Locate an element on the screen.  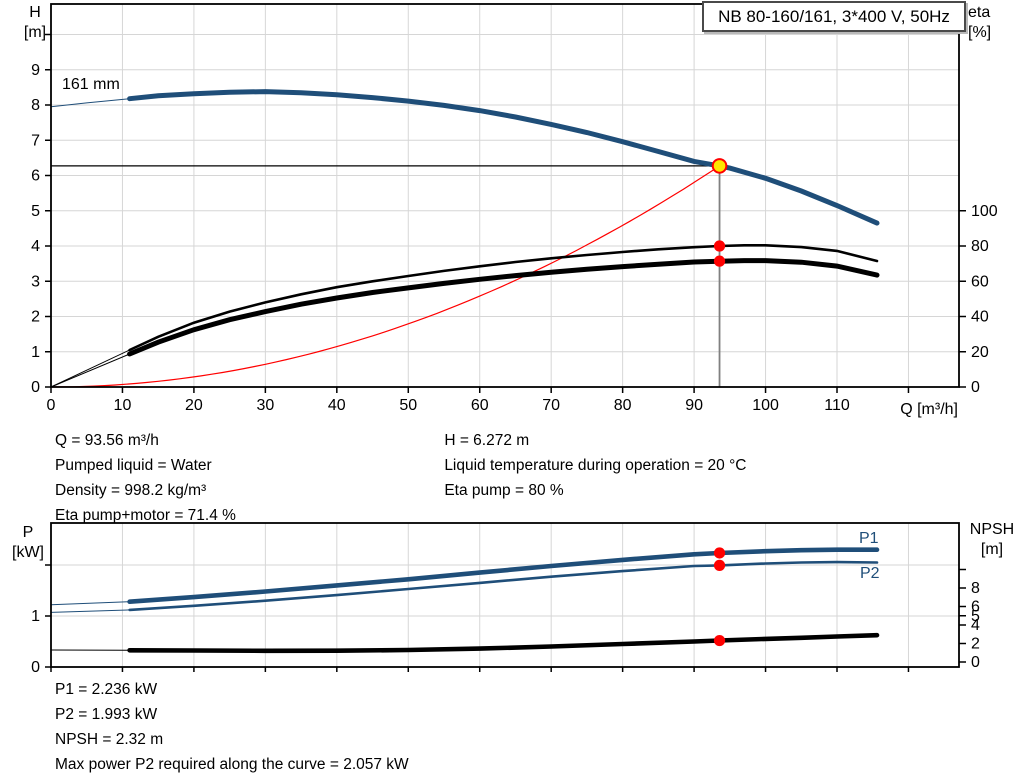
eta-pump-curve is located at coordinates (503, 298).